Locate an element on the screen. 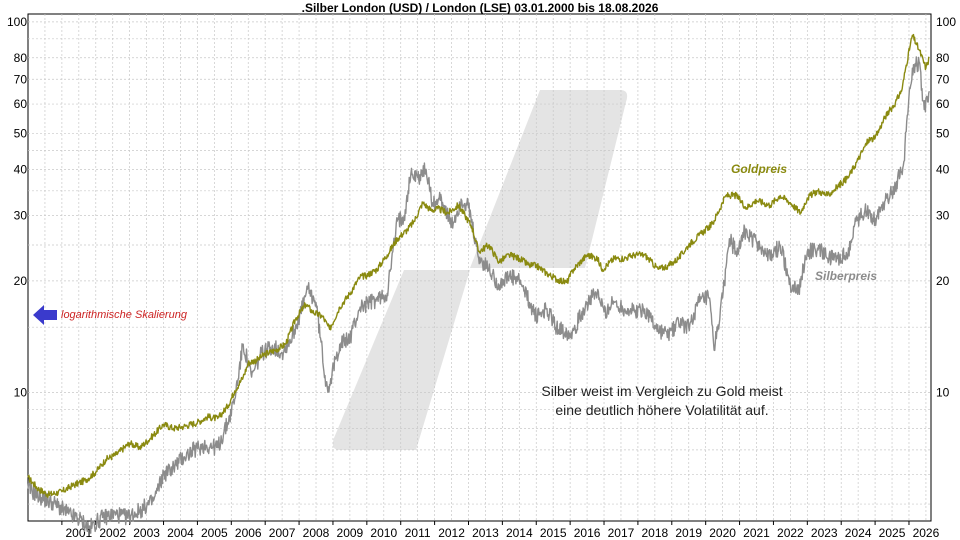 The image size is (960, 540). x-tick-label: 2015 is located at coordinates (553, 533).